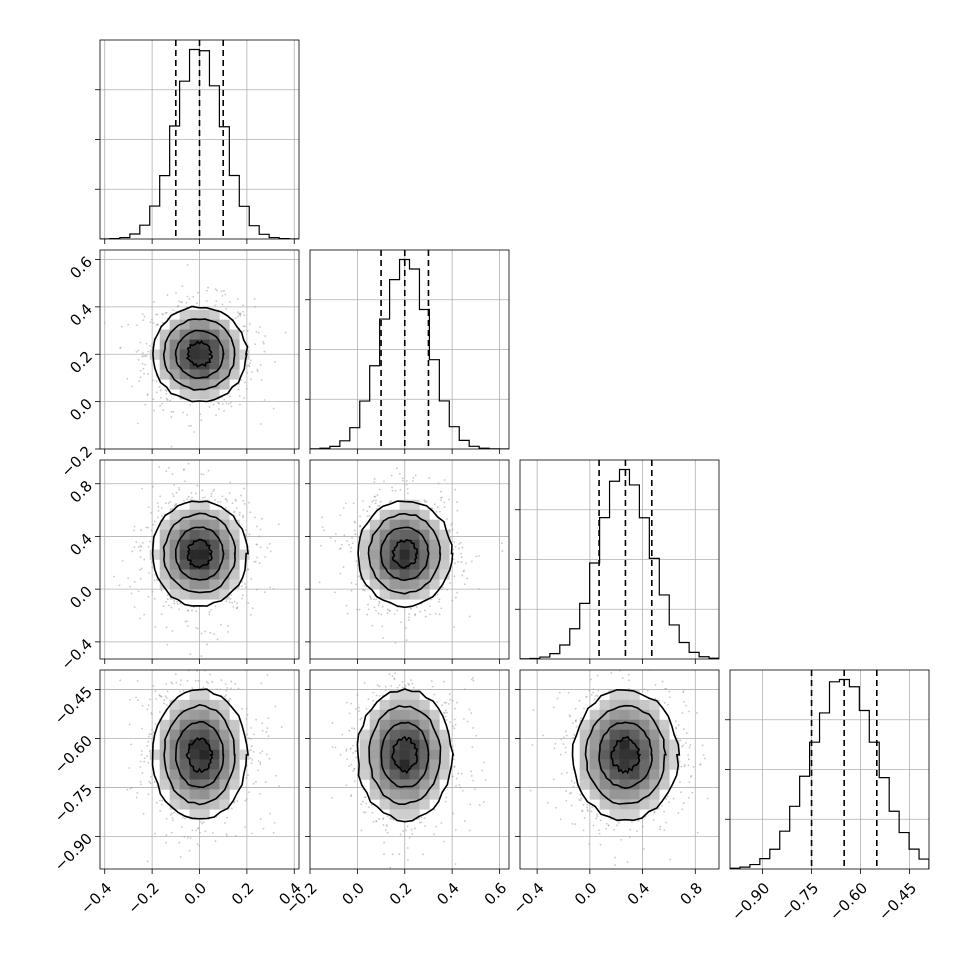 This screenshot has width=970, height=970. What do you see at coordinates (179, 566) in the screenshot?
I see `scatter-panel-2-0: −0.40.00.40.8` at bounding box center [179, 566].